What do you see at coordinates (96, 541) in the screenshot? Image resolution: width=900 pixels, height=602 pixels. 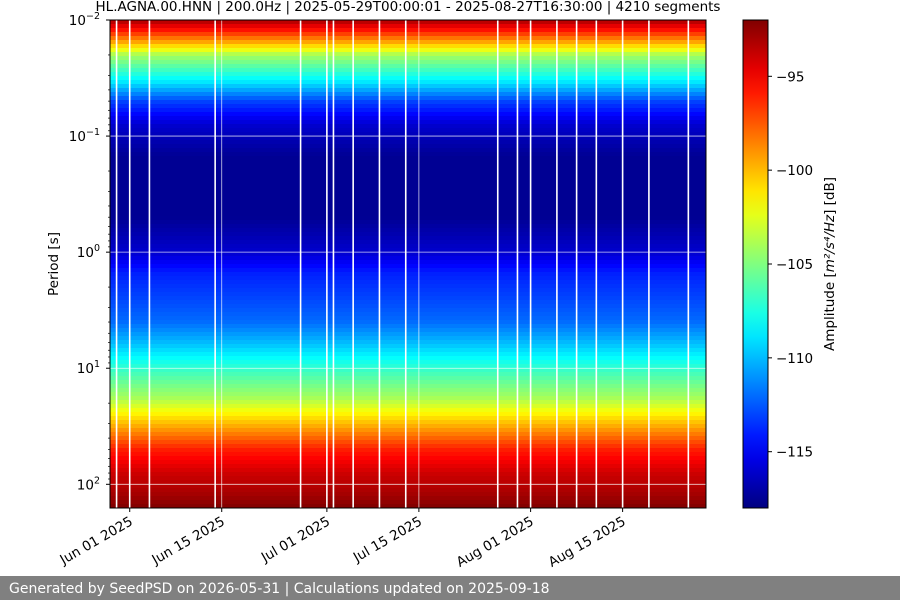 I see `x-tick-label: Jun 01 2025` at bounding box center [96, 541].